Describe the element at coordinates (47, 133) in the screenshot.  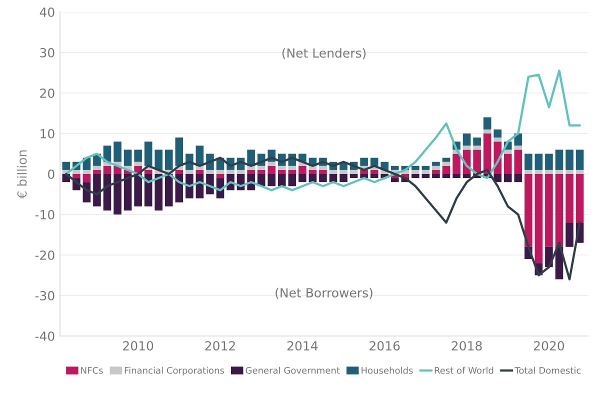
I see `y-tick-label: 10` at that location.